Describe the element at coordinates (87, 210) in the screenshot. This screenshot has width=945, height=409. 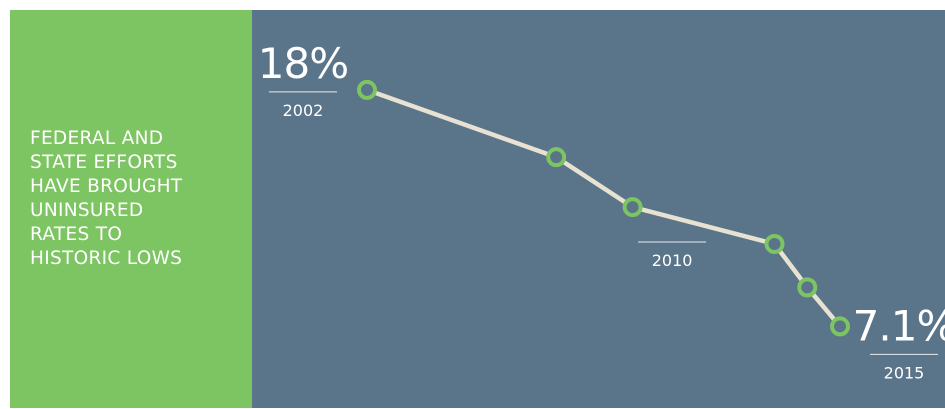
I see `headline-line: UNINSURED` at that location.